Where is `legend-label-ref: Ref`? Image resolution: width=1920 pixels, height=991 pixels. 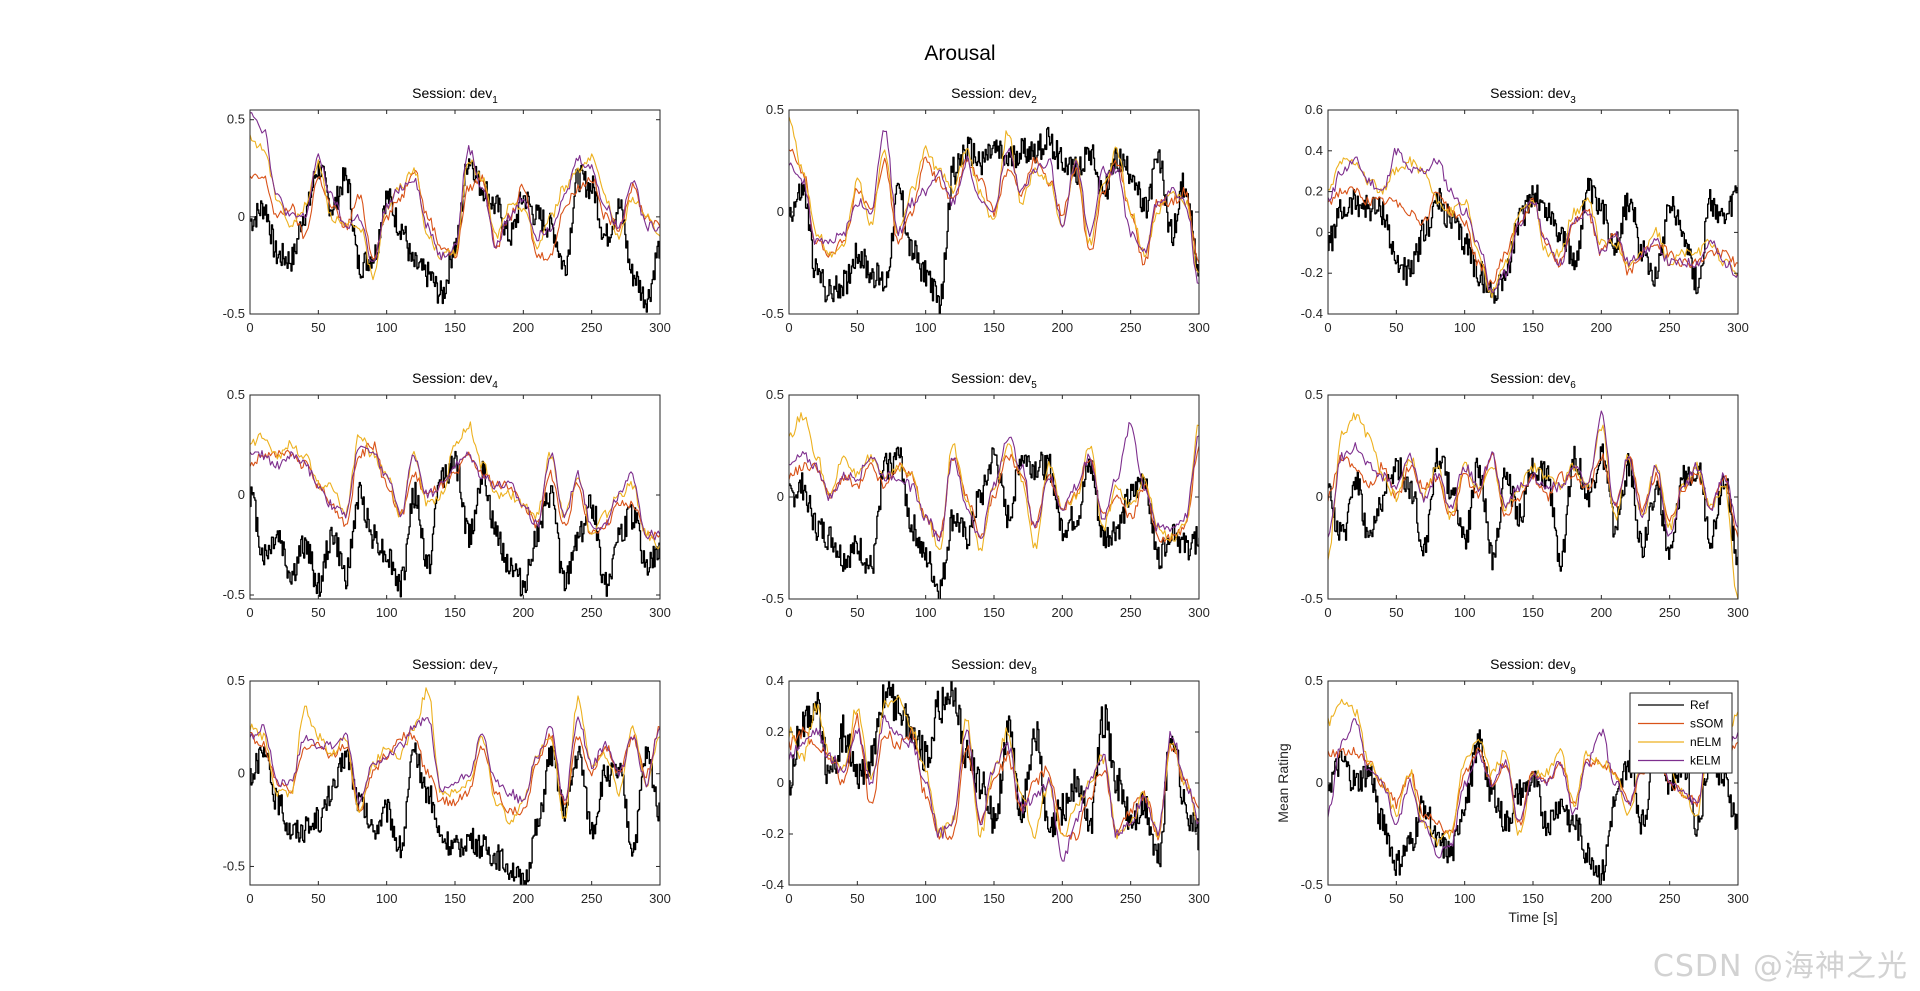 legend-label-ref: Ref is located at coordinates (1699, 705).